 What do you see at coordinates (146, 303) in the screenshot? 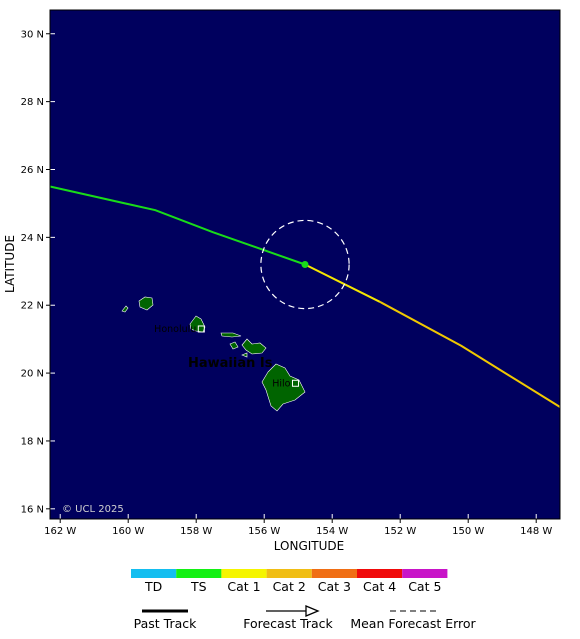
I see `kauai-island` at bounding box center [146, 303].